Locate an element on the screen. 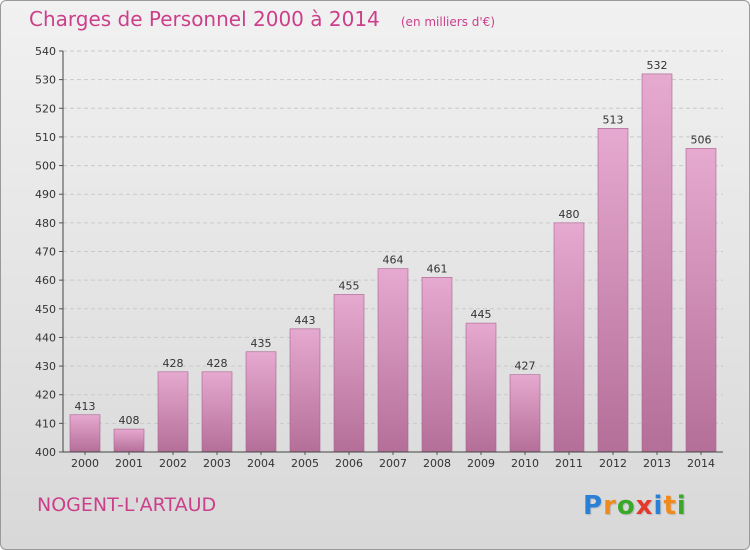 The image size is (750, 550). data-label: 532 is located at coordinates (657, 65).